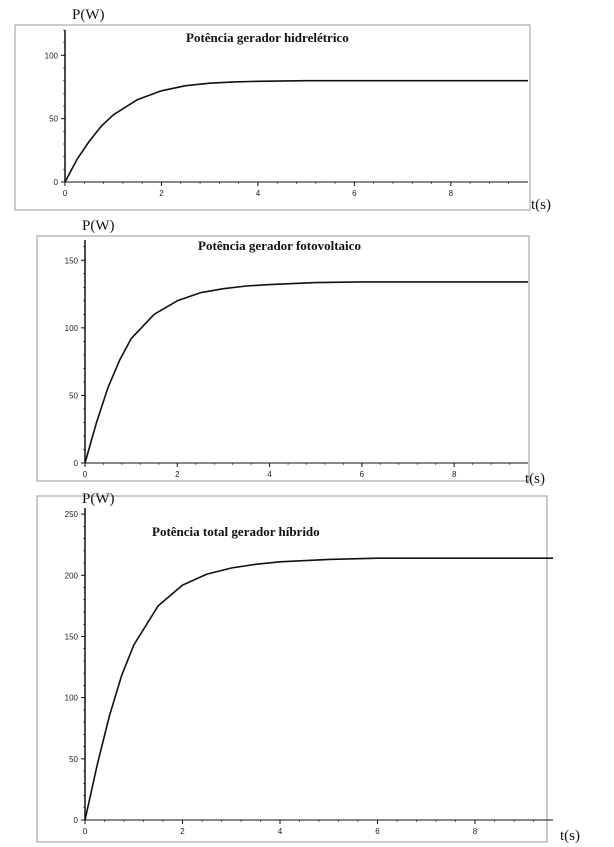 The image size is (614, 847). I want to click on series-line, so click(296, 131).